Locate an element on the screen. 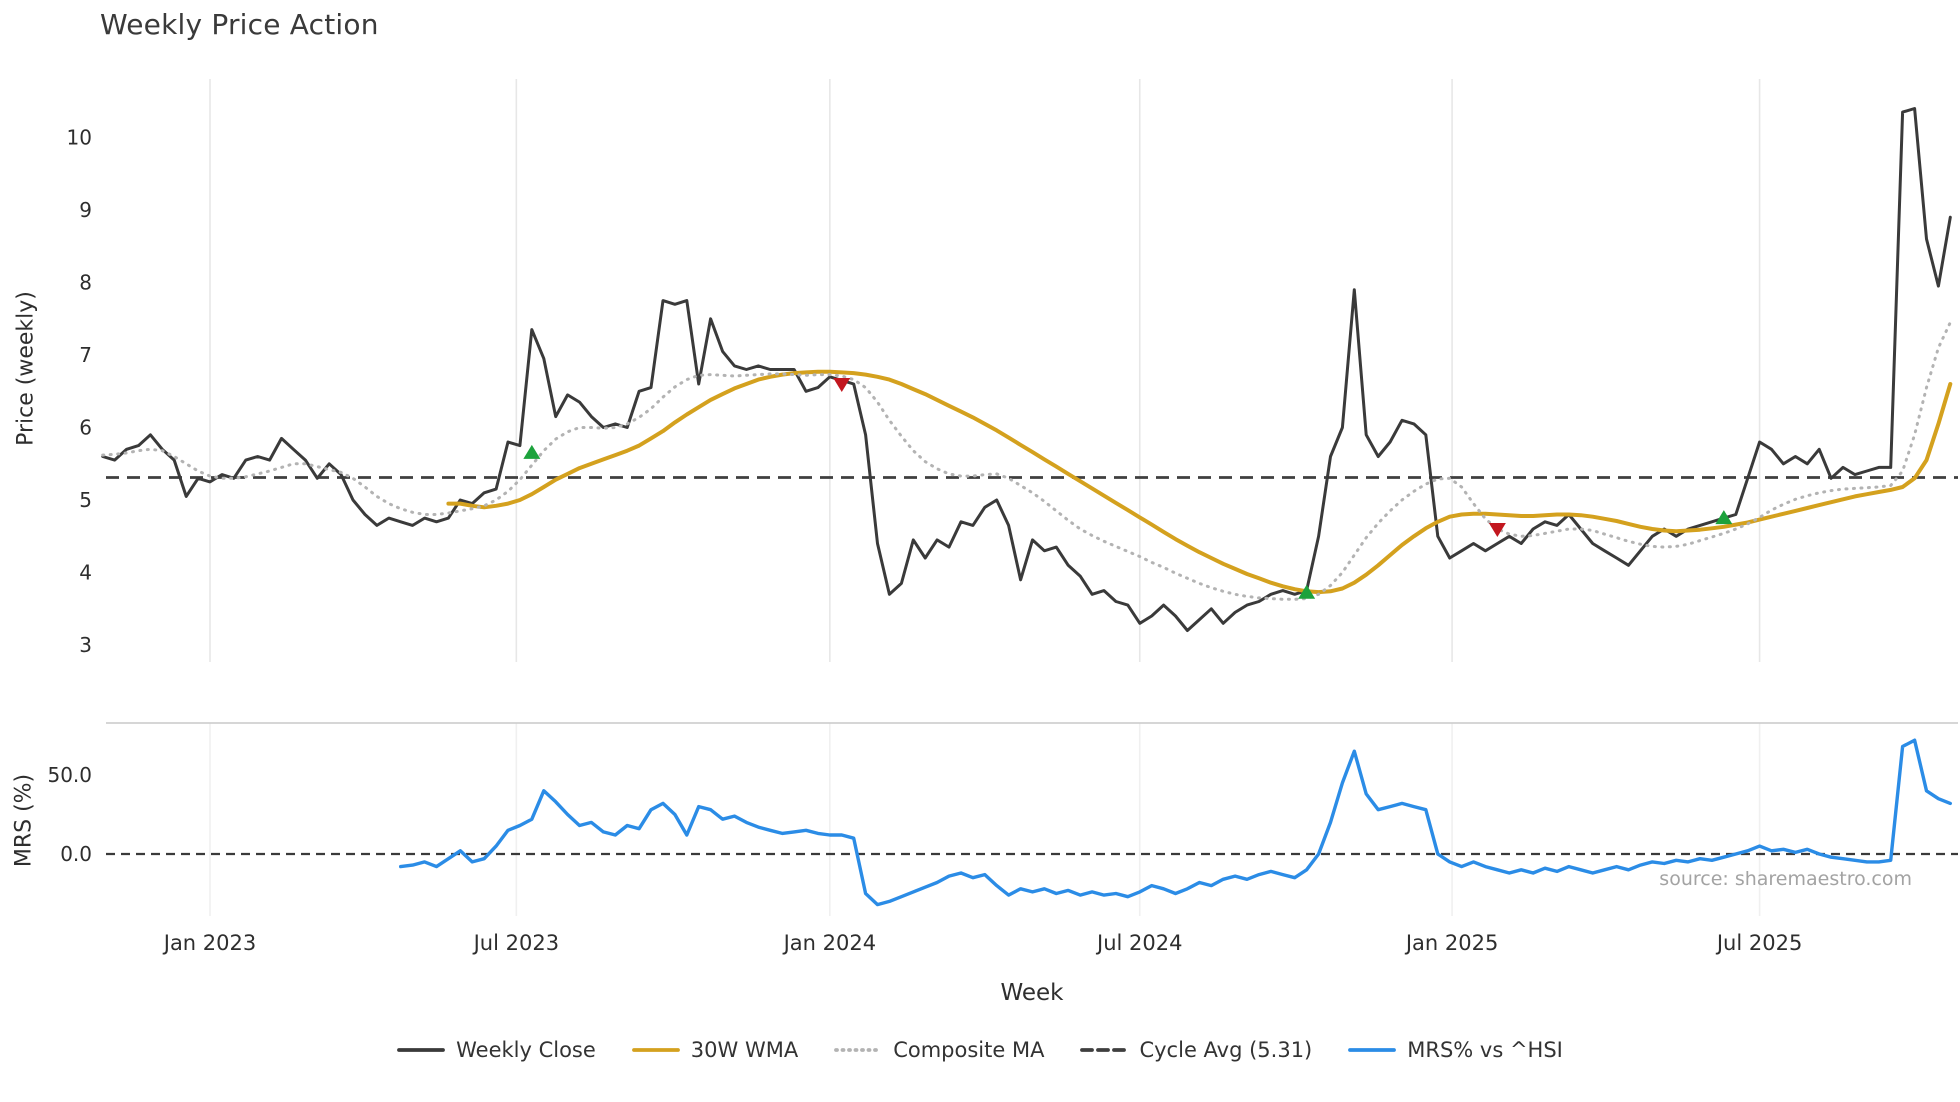 The width and height of the screenshot is (1960, 1102). price-y-tick-label: 3 is located at coordinates (85, 645).